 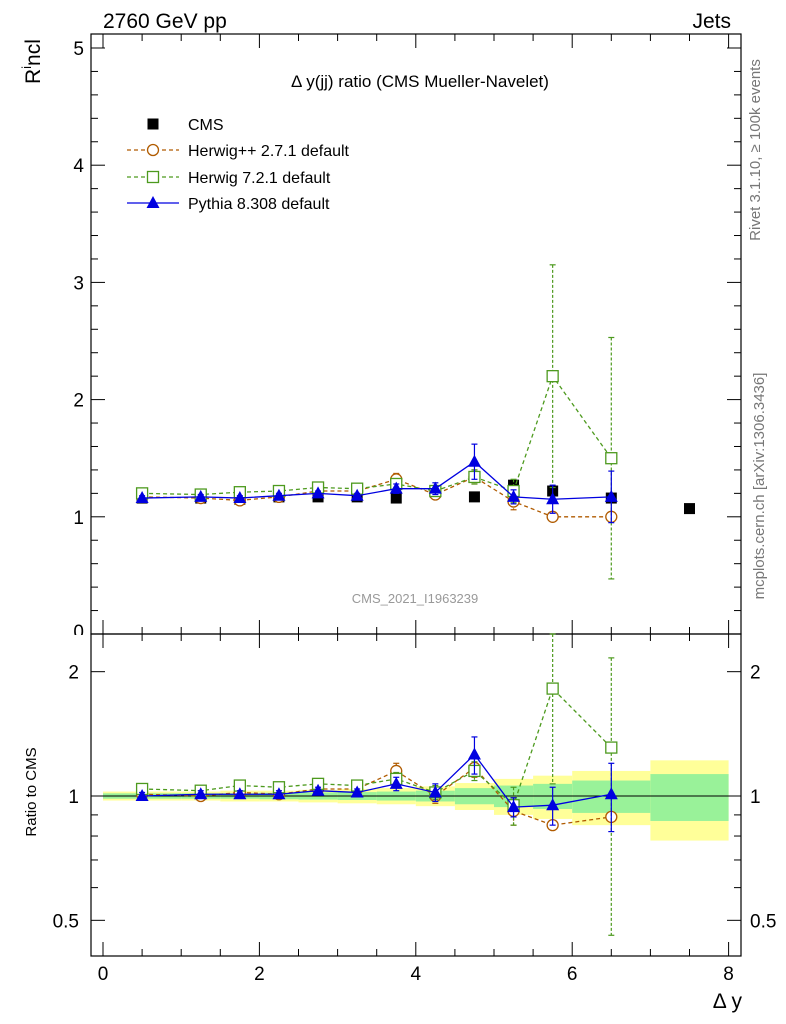 I want to click on ratio-y-tick-label: 0.5, so click(x=66, y=921).